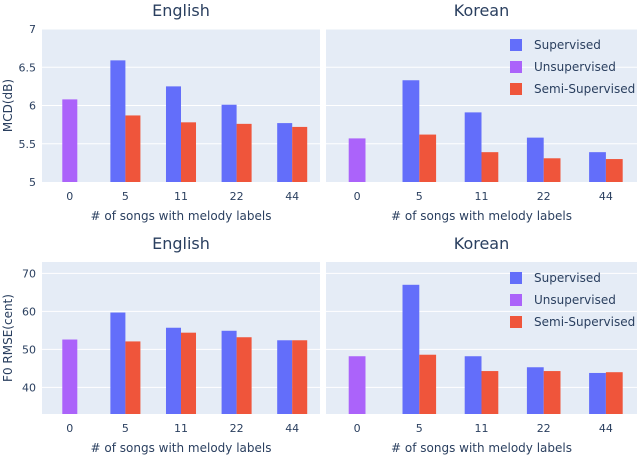  I want to click on y-tick-label: 50, so click(29, 349).